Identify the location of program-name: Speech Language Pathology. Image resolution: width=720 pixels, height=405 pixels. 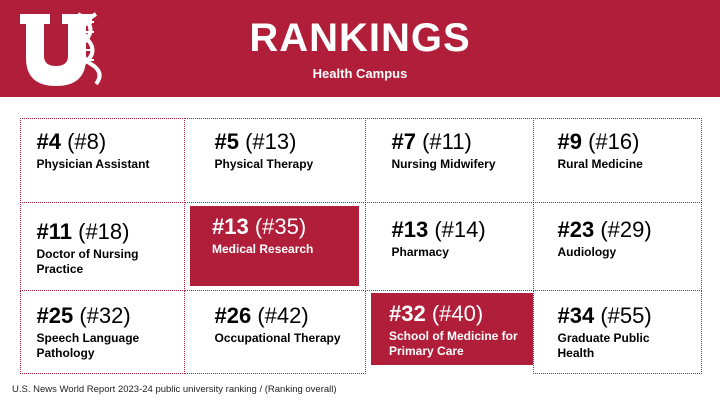
(88, 345).